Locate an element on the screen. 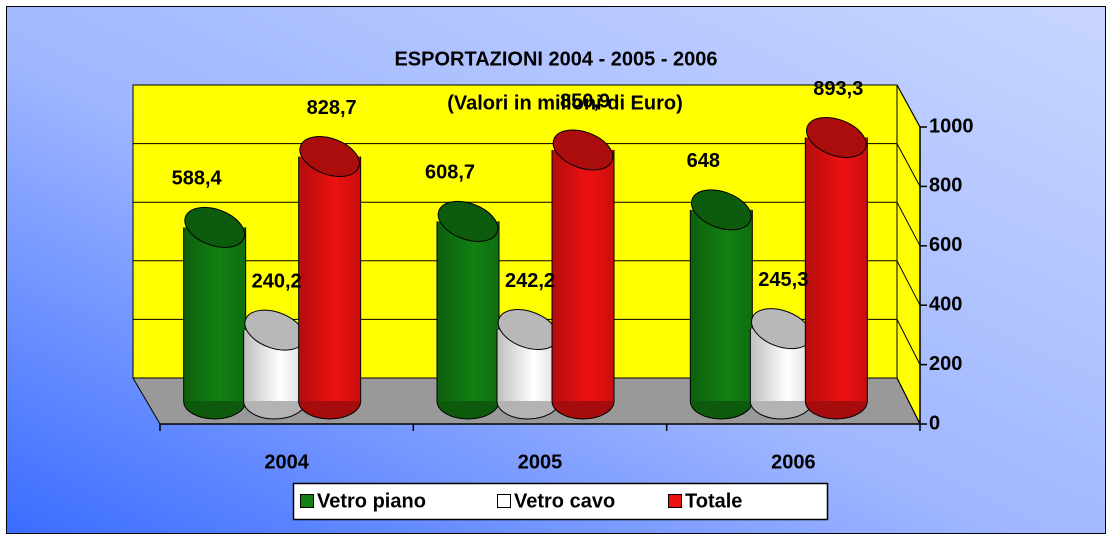 The image size is (1112, 545). y-tick-label: 600 is located at coordinates (945, 245).